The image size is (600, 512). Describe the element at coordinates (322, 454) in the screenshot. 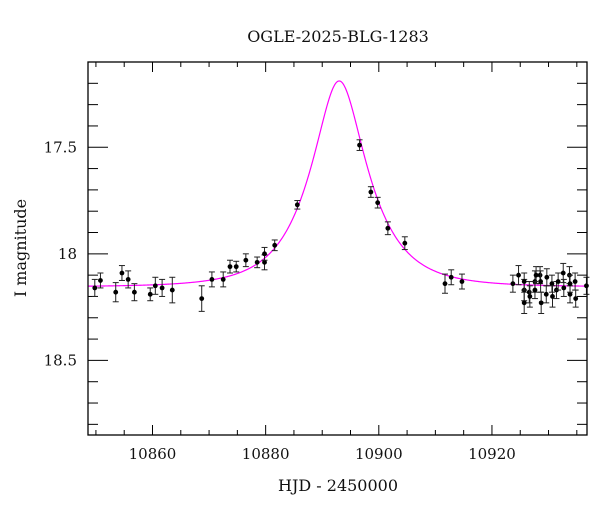

I see `x-tick-labels: 10860 10880 10900 10920` at that location.